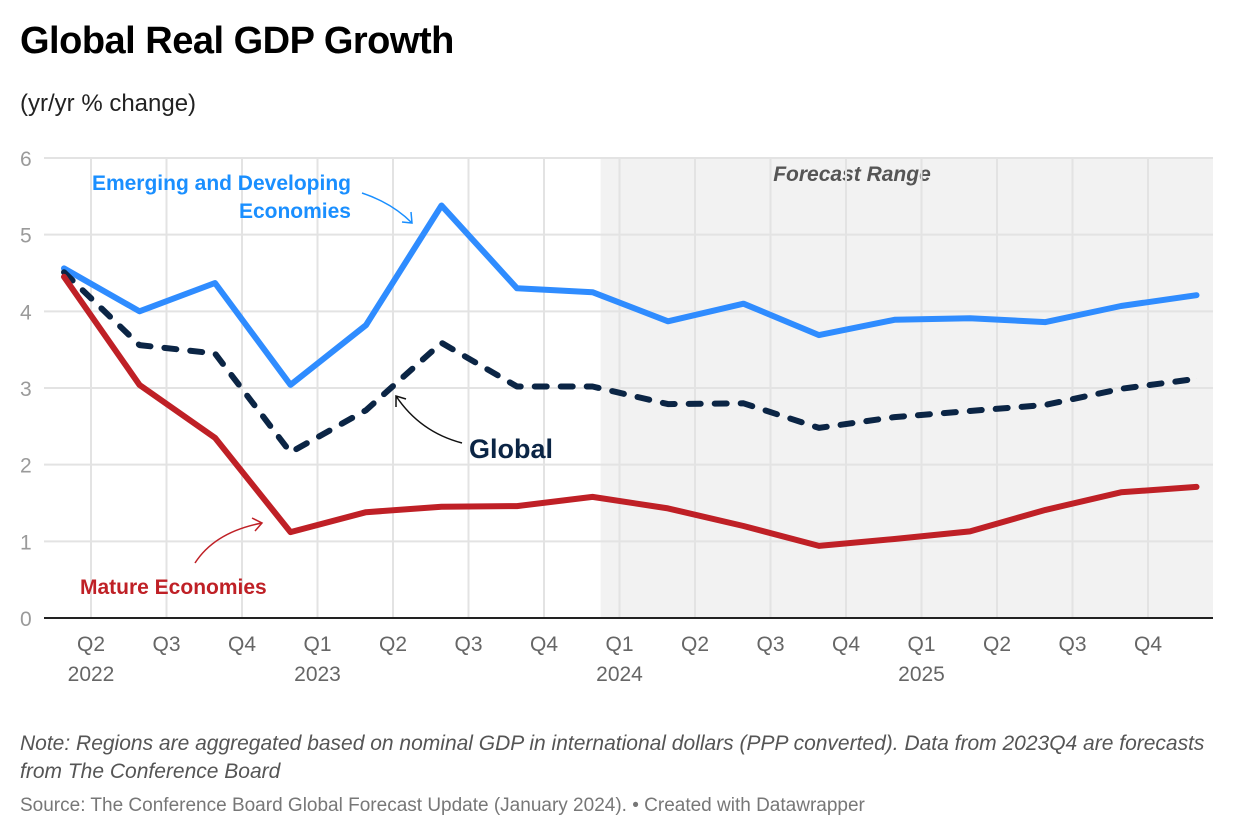 Image resolution: width=1240 pixels, height=840 pixels. Describe the element at coordinates (26, 389) in the screenshot. I see `y-tick-label: 3` at that location.